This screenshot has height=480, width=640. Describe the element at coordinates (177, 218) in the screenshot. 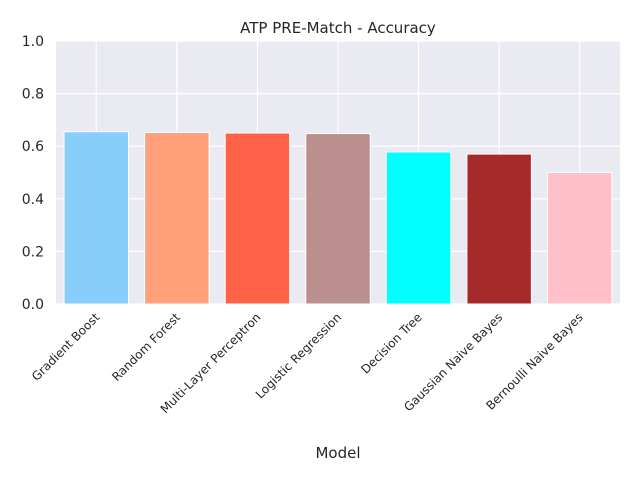

I see `bar-random-forest` at that location.